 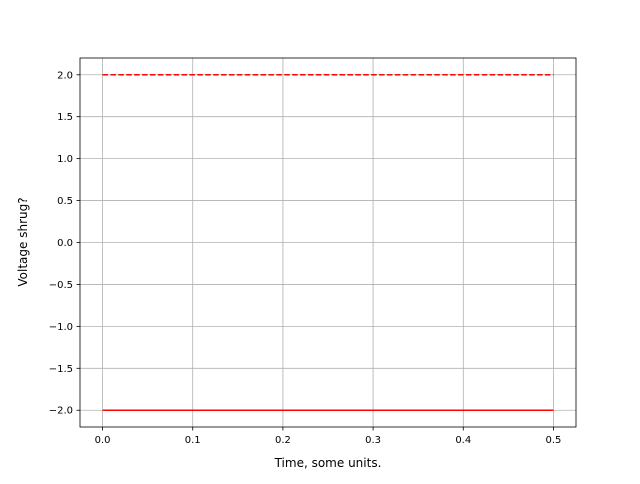 What do you see at coordinates (103, 440) in the screenshot?
I see `x-tick-label: 0.0` at bounding box center [103, 440].